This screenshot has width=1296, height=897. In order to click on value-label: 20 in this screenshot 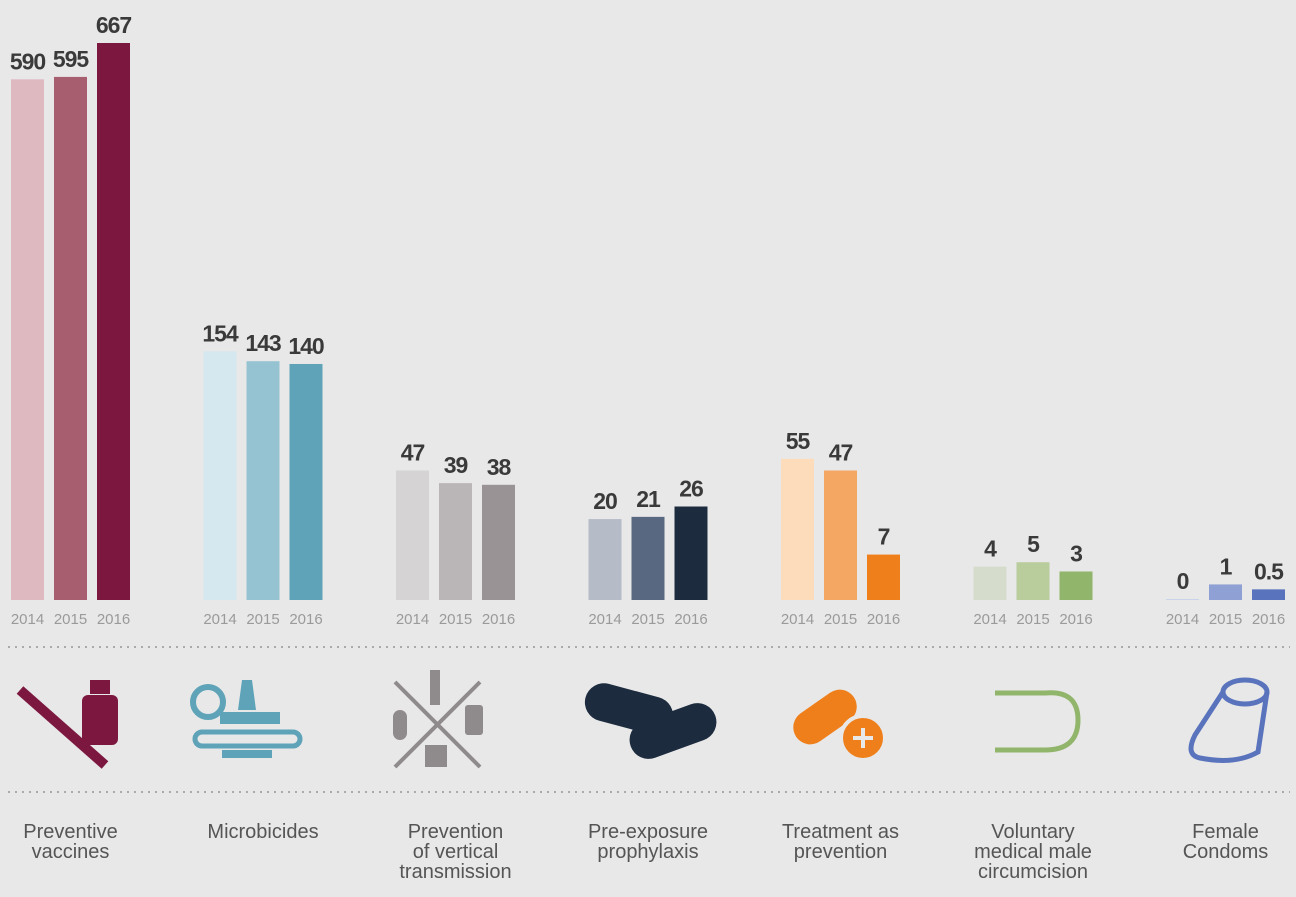, I will do `click(605, 501)`.